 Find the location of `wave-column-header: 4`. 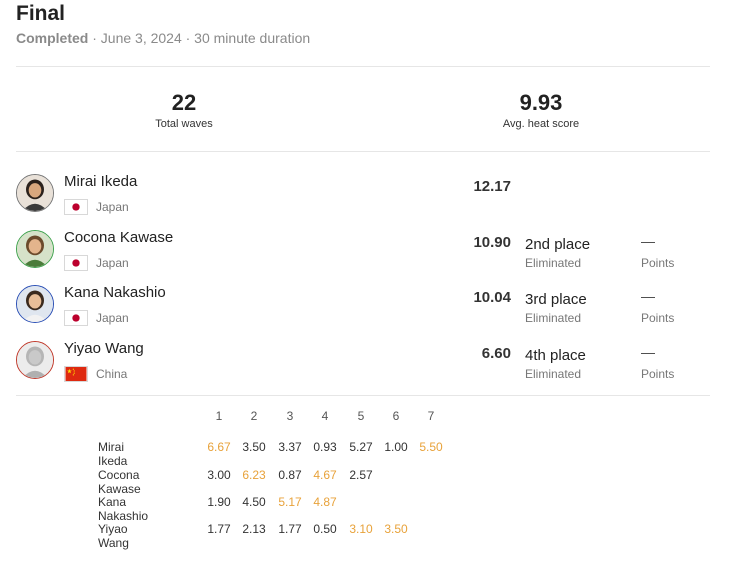

wave-column-header: 4 is located at coordinates (325, 416).